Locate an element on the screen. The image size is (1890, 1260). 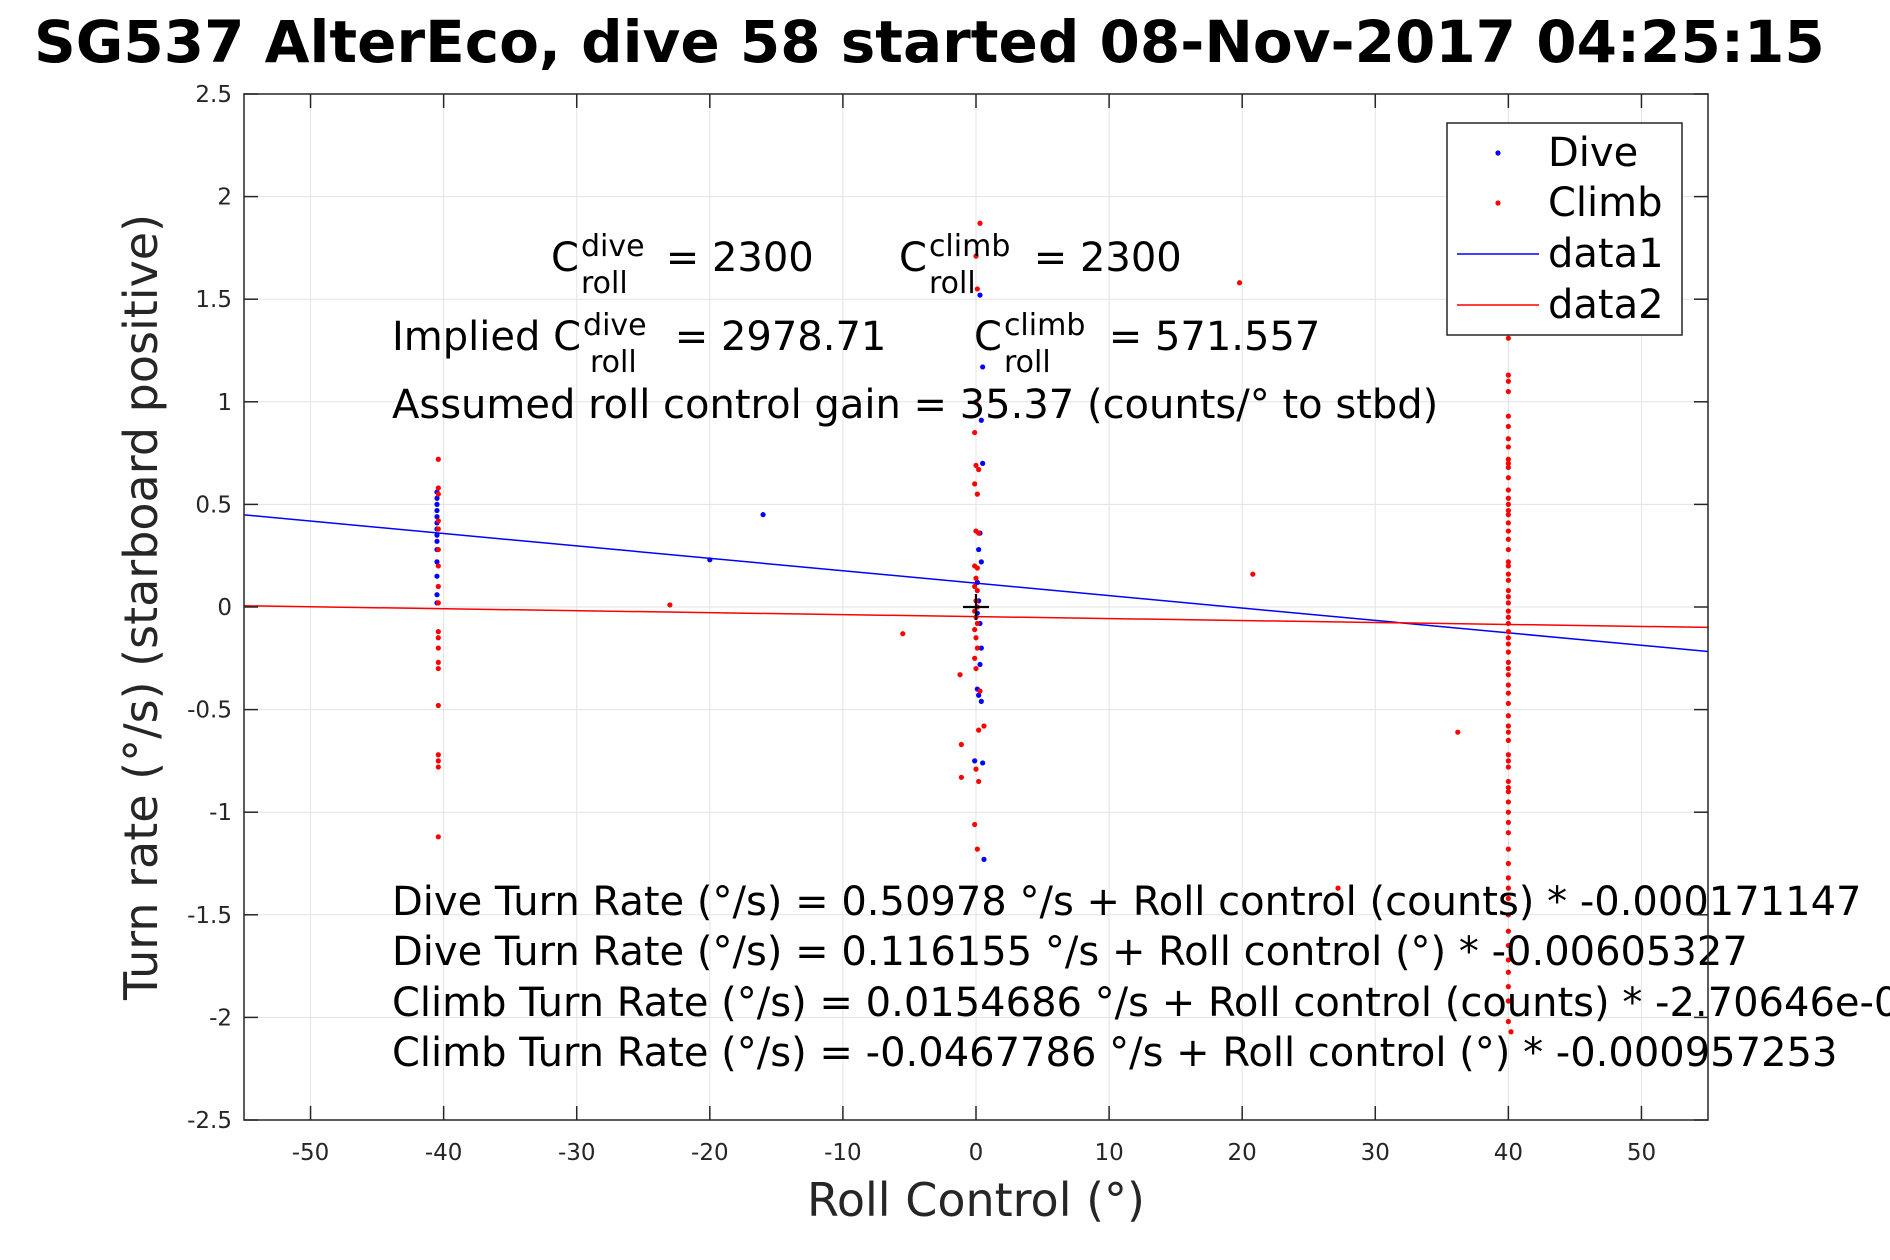
x-tick-label: -10 is located at coordinates (843, 1153).